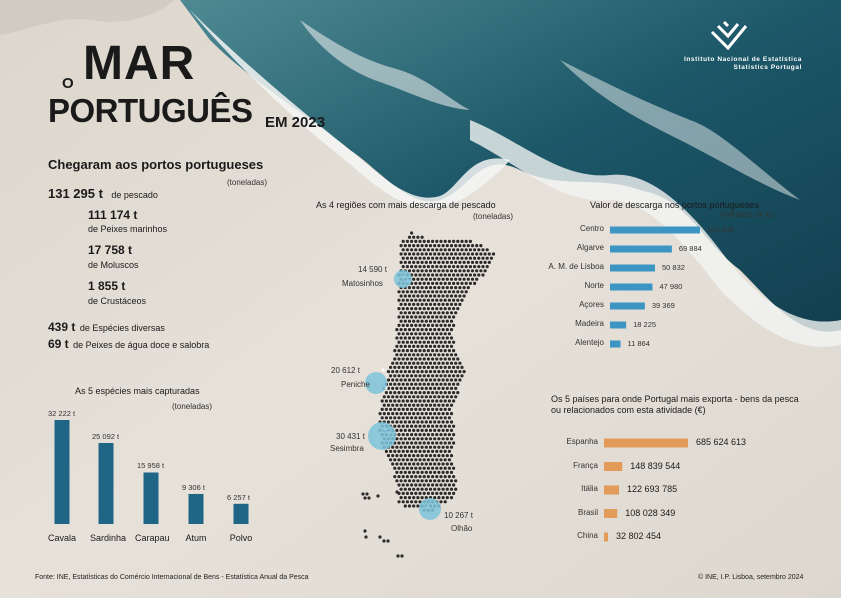  I want to click on highlight-dot, so click(383, 370).